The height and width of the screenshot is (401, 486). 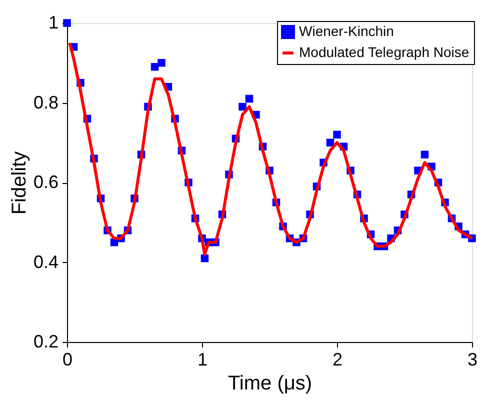 I want to click on x-tick-label: 3, so click(x=472, y=360).